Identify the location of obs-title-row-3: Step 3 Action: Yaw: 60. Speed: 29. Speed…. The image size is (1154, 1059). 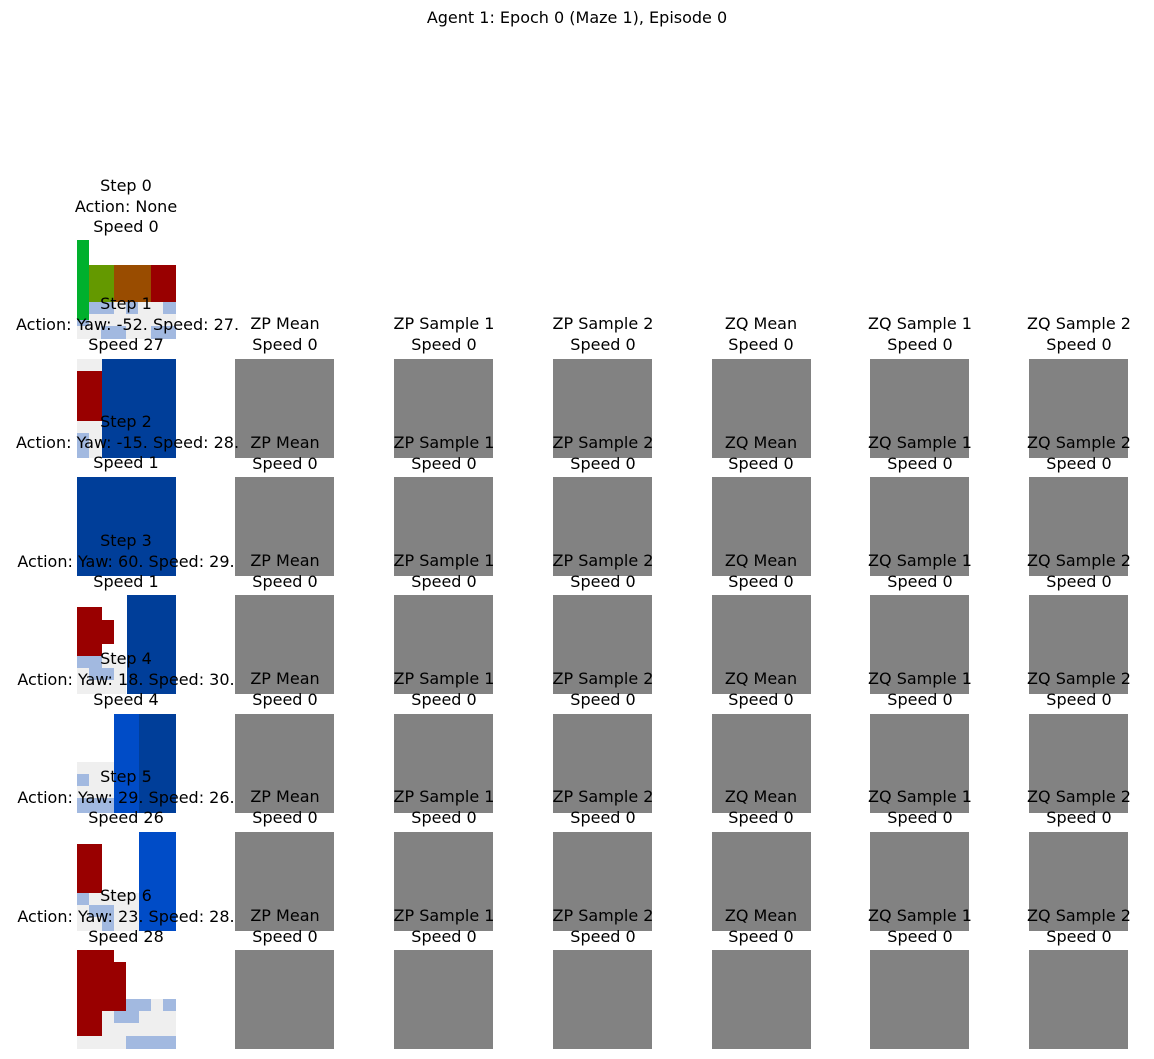
(126, 562).